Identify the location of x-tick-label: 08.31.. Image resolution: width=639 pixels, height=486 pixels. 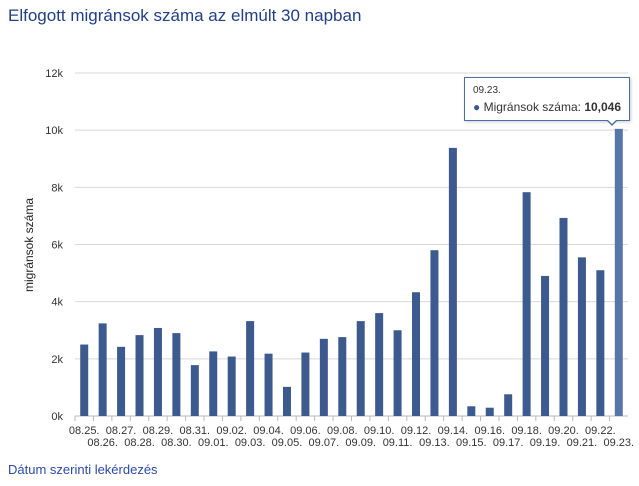
(195, 431).